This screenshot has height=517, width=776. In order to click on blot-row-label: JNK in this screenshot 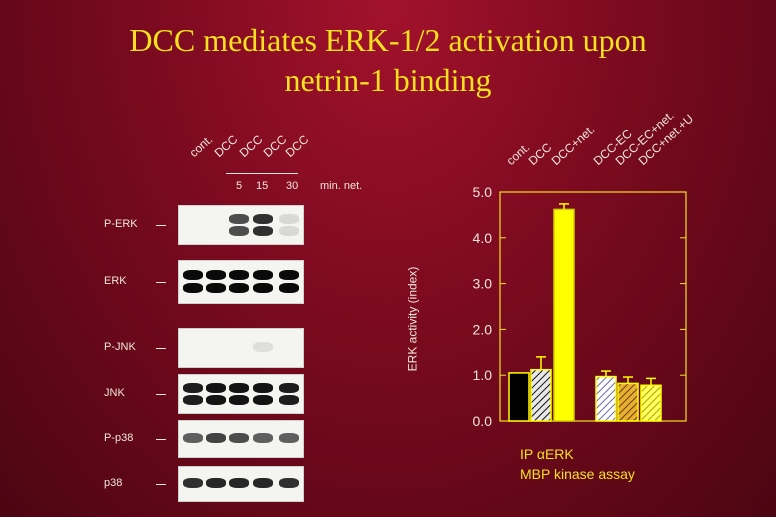, I will do `click(114, 393)`.